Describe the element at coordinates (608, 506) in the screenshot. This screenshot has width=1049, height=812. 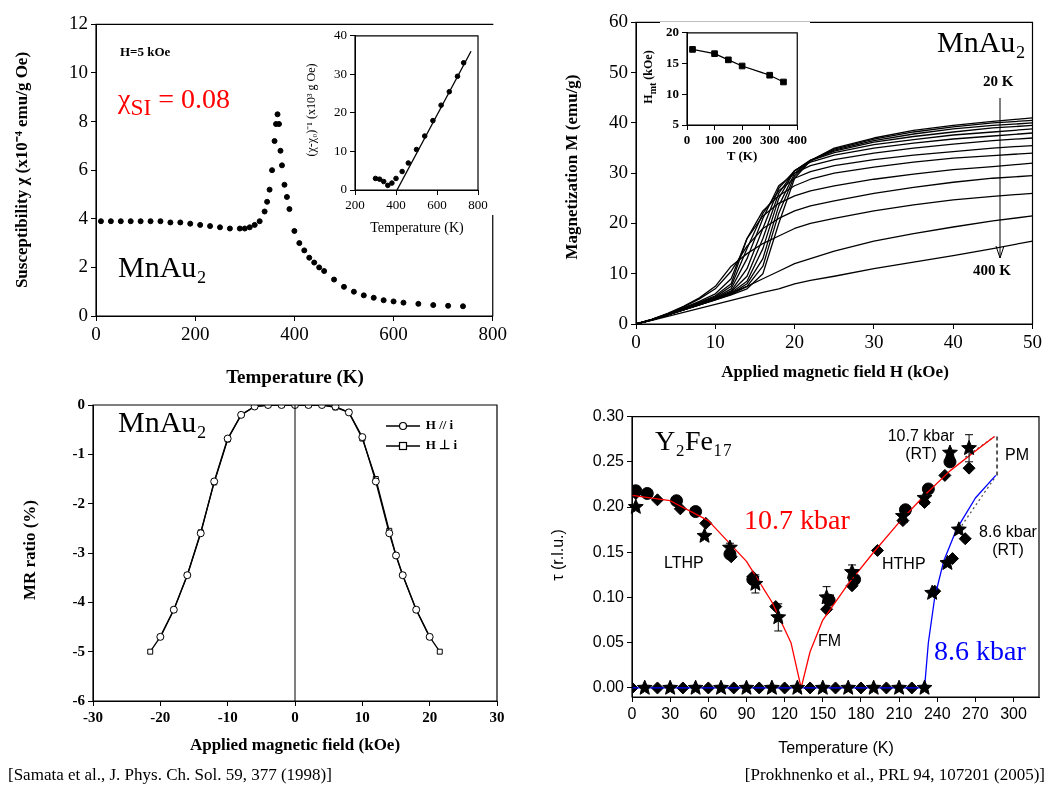
I see `y-tick-label: 0.20` at that location.